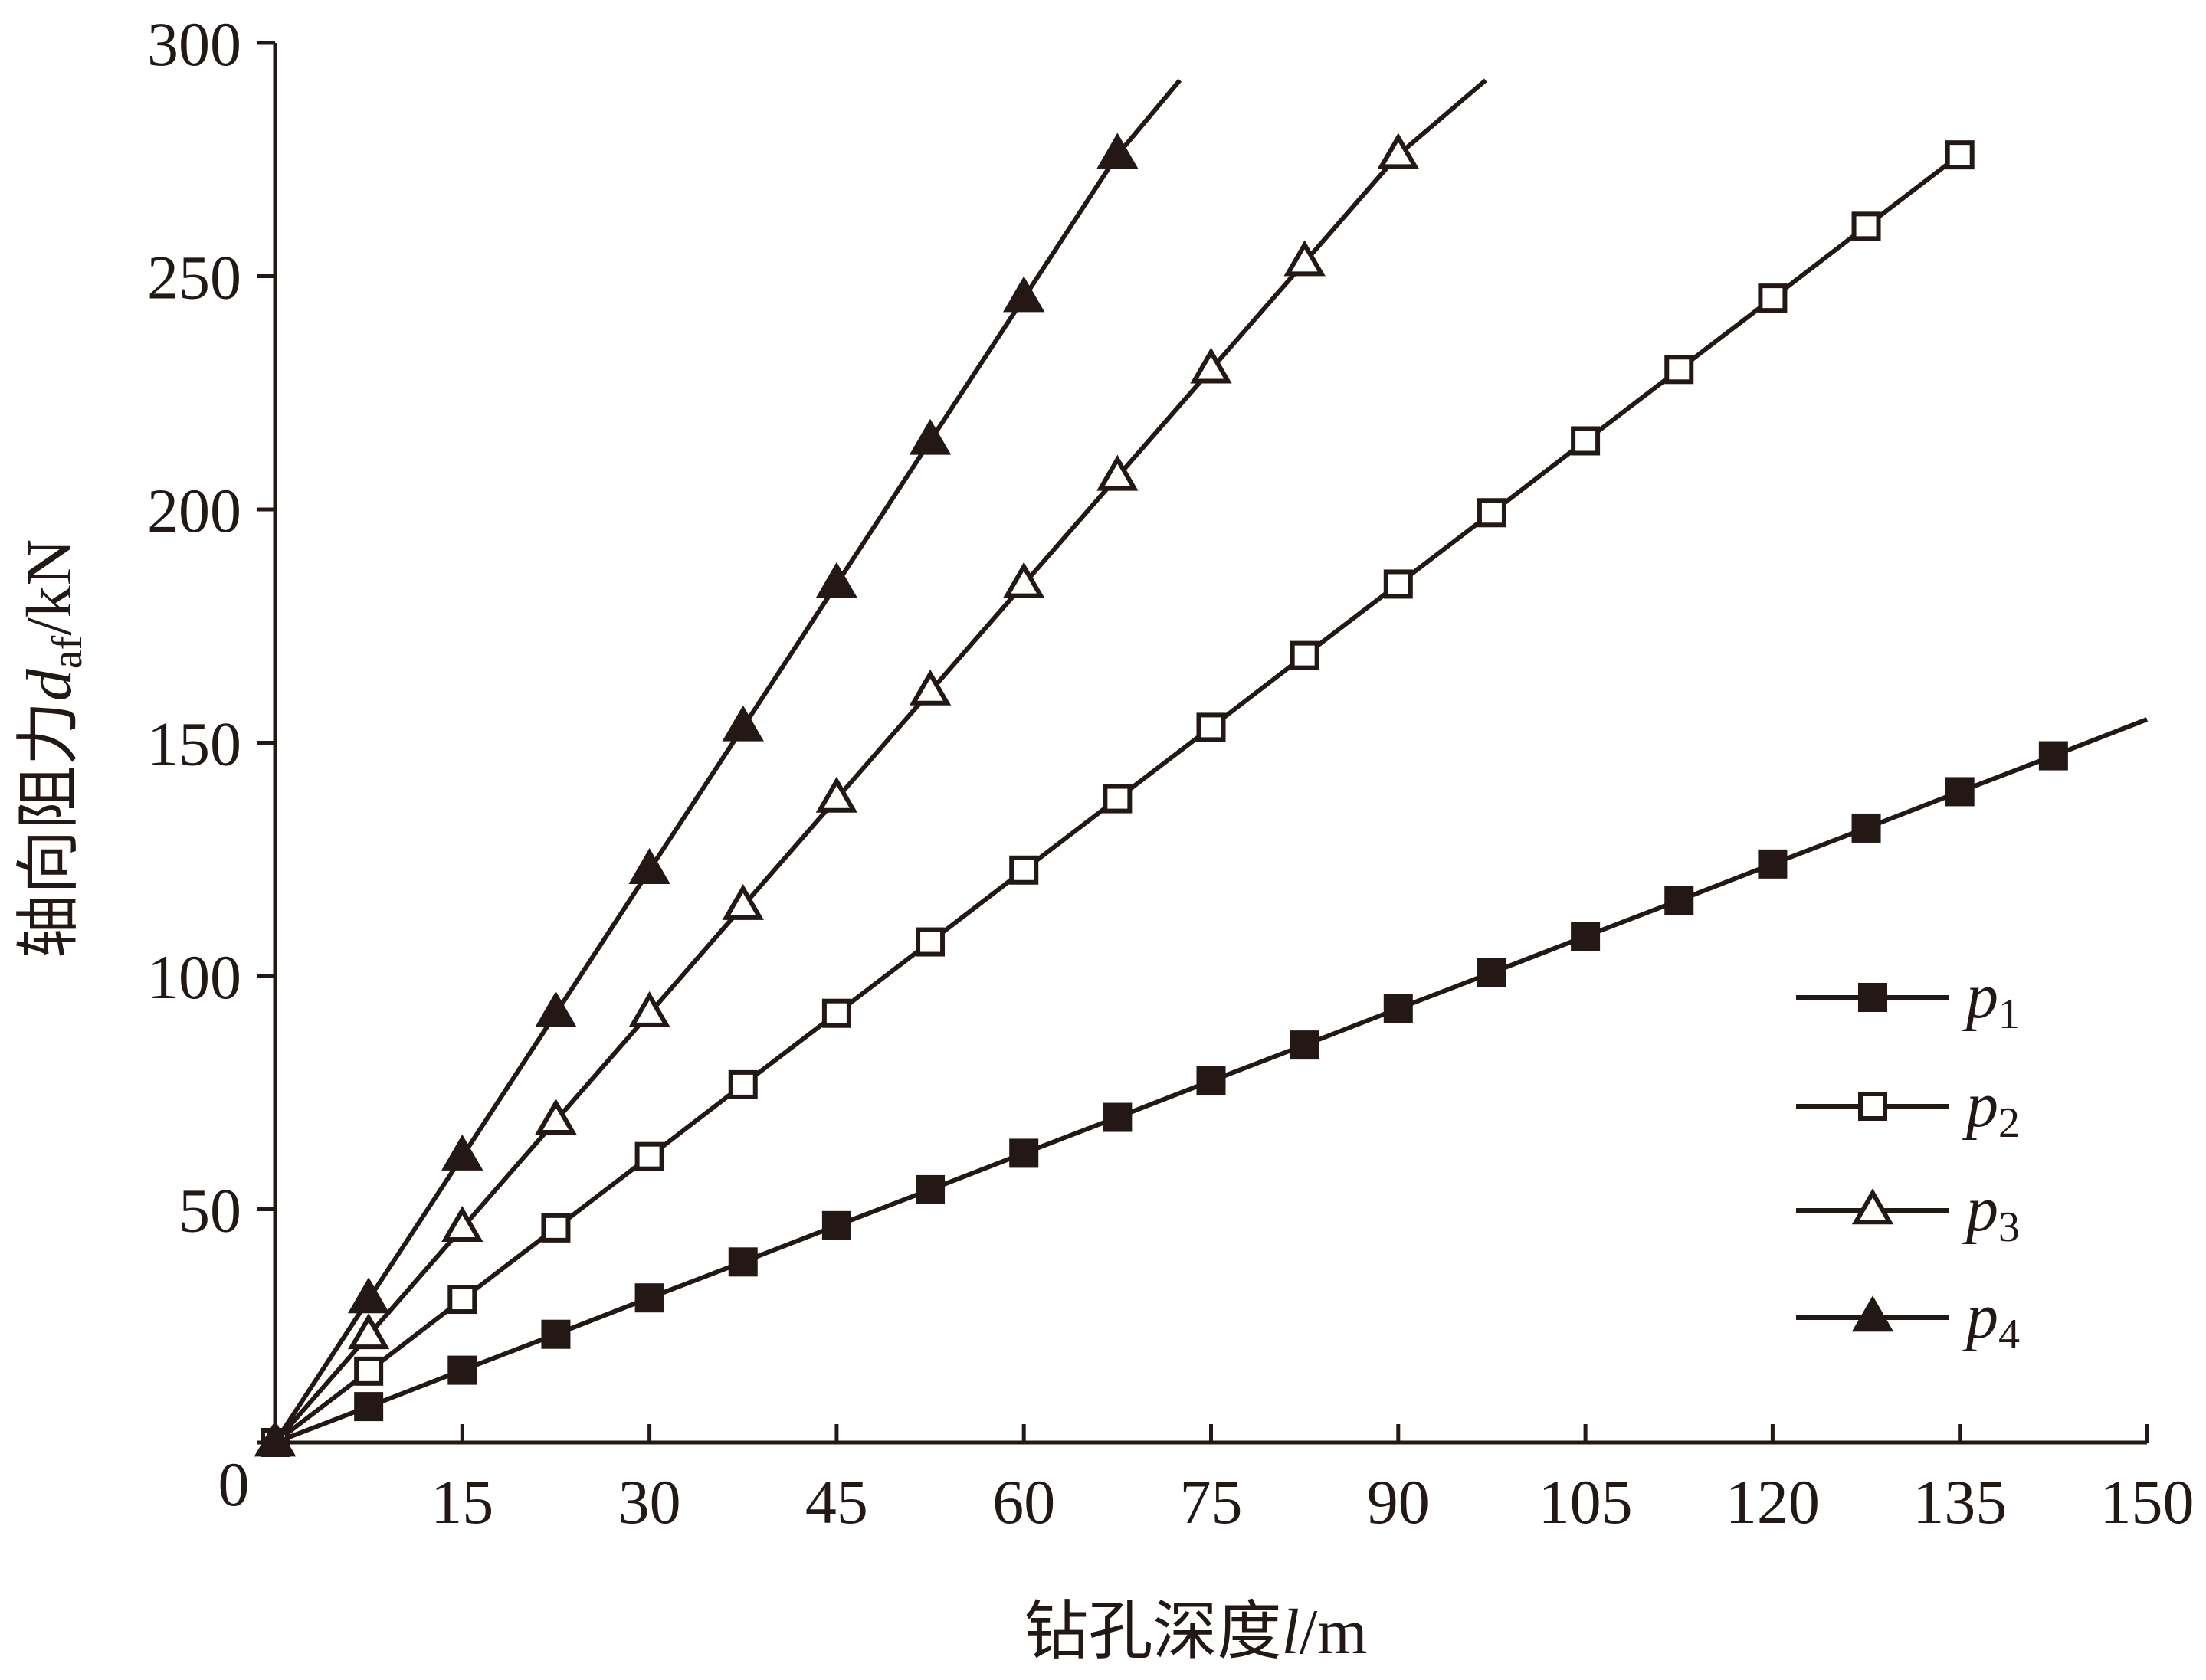 Image resolution: width=2206 pixels, height=1680 pixels. I want to click on legend-label: p3, so click(1991, 1212).